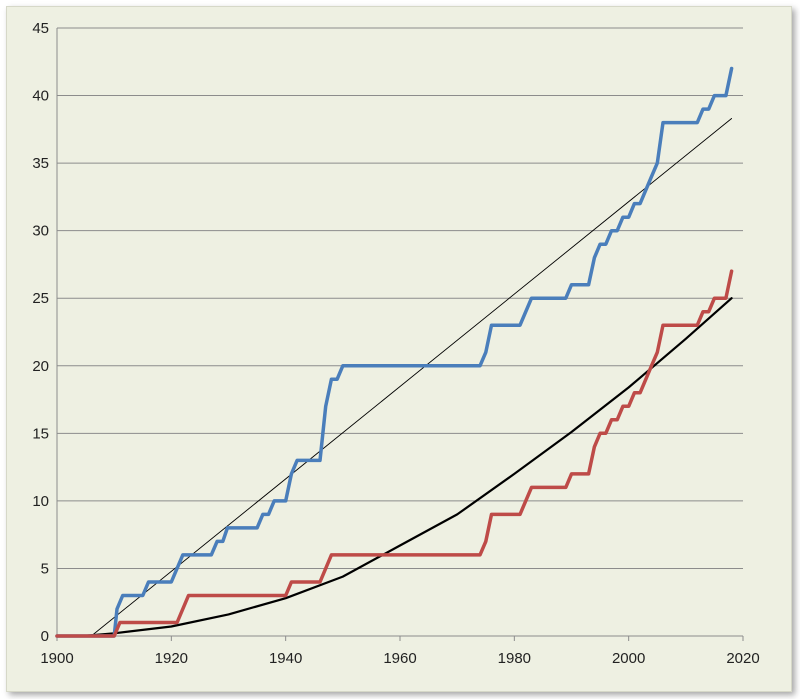 This screenshot has height=699, width=800. What do you see at coordinates (56, 658) in the screenshot?
I see `x-tick-label: 1900` at bounding box center [56, 658].